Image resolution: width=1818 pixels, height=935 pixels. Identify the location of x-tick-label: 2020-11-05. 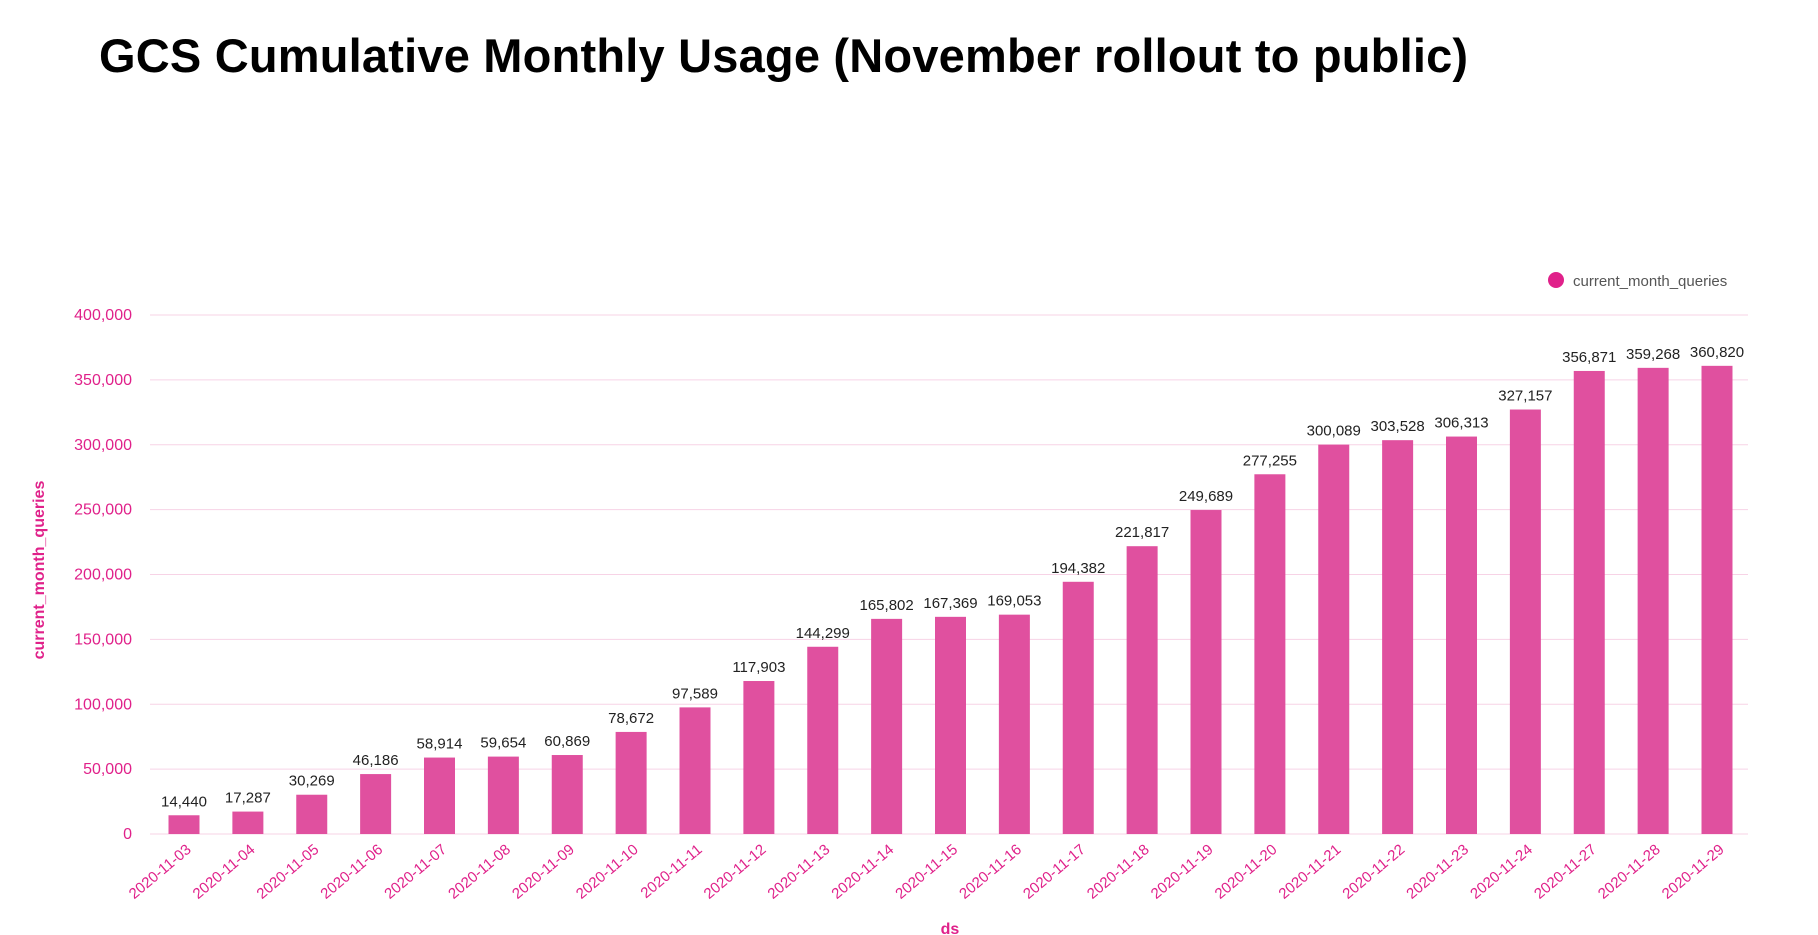
(287, 872).